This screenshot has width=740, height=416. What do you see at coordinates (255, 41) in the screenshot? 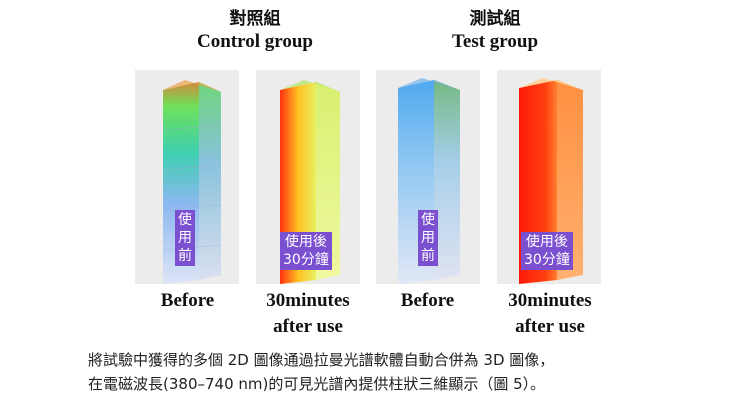
I see `control-group-title-en: Control group` at bounding box center [255, 41].